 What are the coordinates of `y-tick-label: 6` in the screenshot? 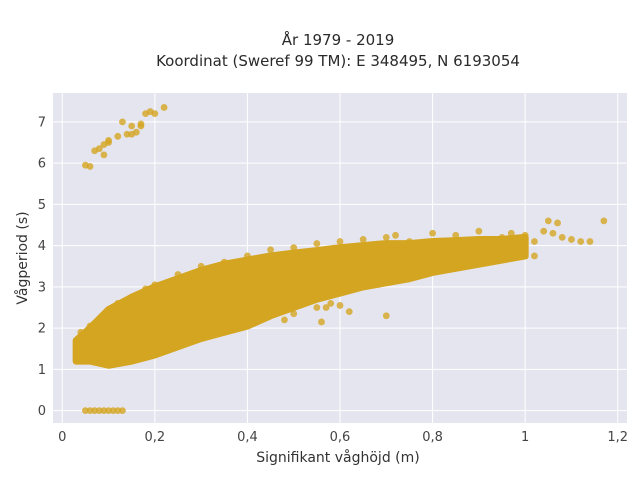 It's located at (42, 164).